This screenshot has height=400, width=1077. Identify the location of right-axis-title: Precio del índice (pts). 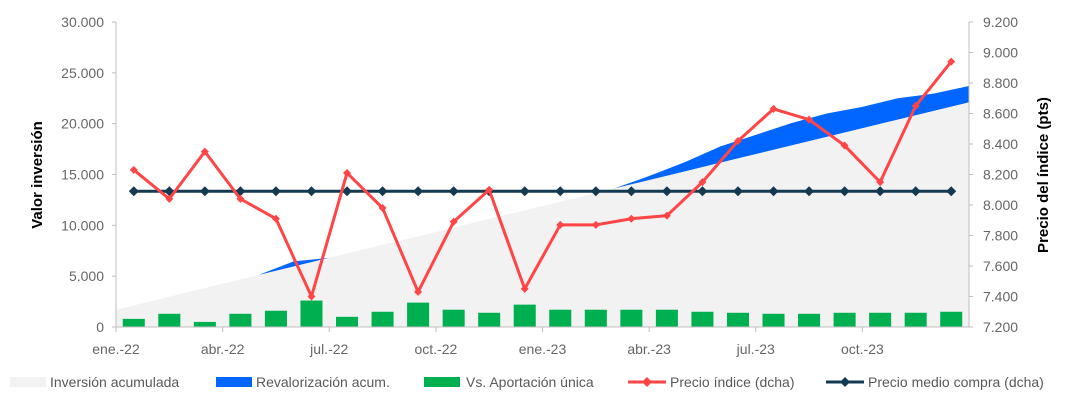
(1043, 175).